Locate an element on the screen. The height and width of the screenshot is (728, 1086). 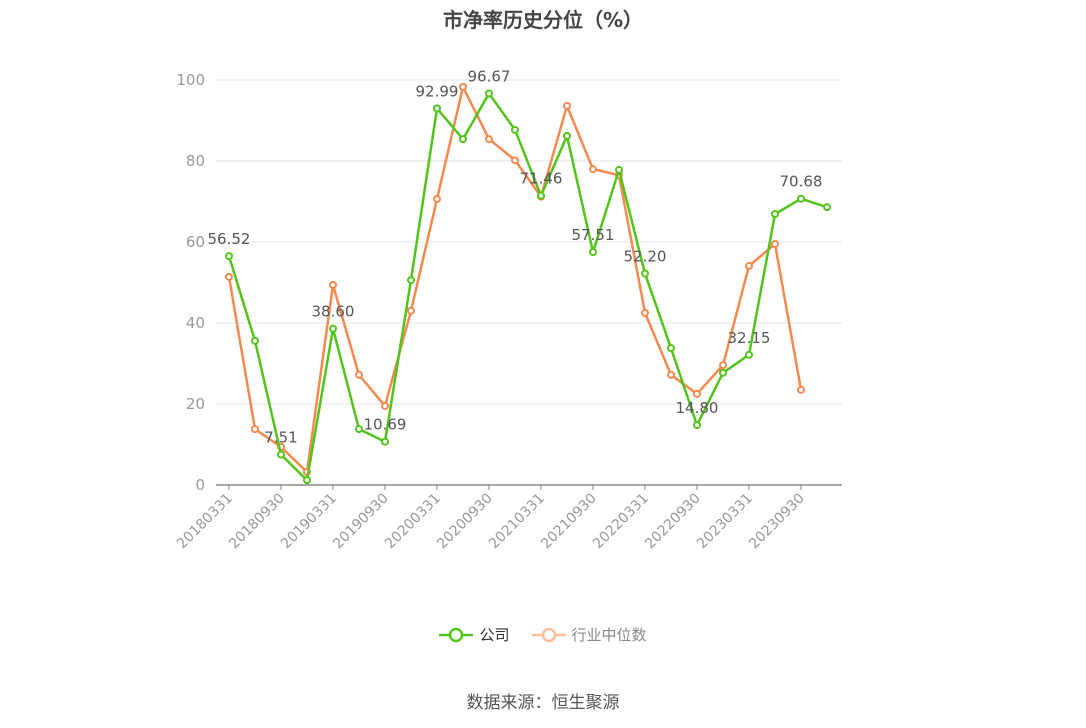
legend-item-company: 公司 is located at coordinates (474, 634).